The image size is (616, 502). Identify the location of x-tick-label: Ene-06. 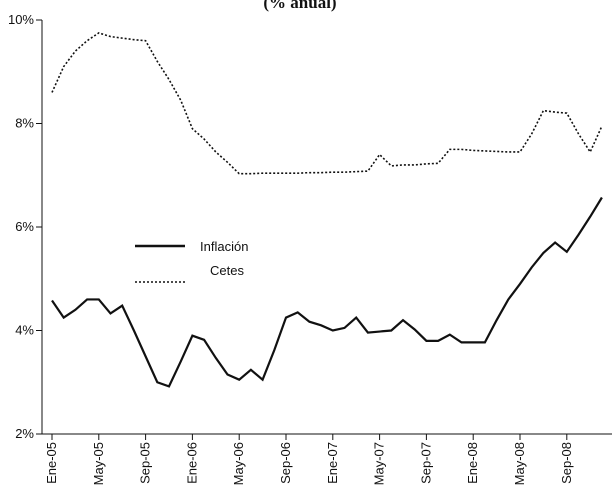
(191, 463).